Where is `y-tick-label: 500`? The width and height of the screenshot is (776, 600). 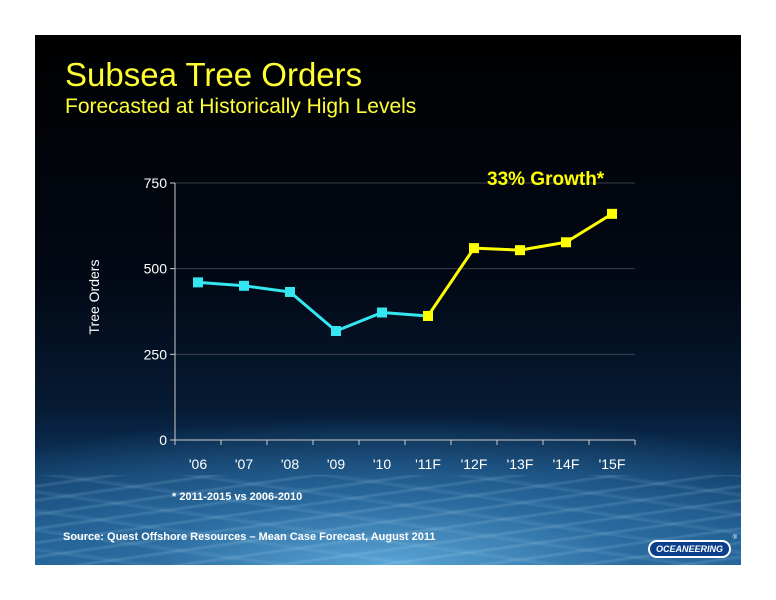
y-tick-label: 500 is located at coordinates (156, 269).